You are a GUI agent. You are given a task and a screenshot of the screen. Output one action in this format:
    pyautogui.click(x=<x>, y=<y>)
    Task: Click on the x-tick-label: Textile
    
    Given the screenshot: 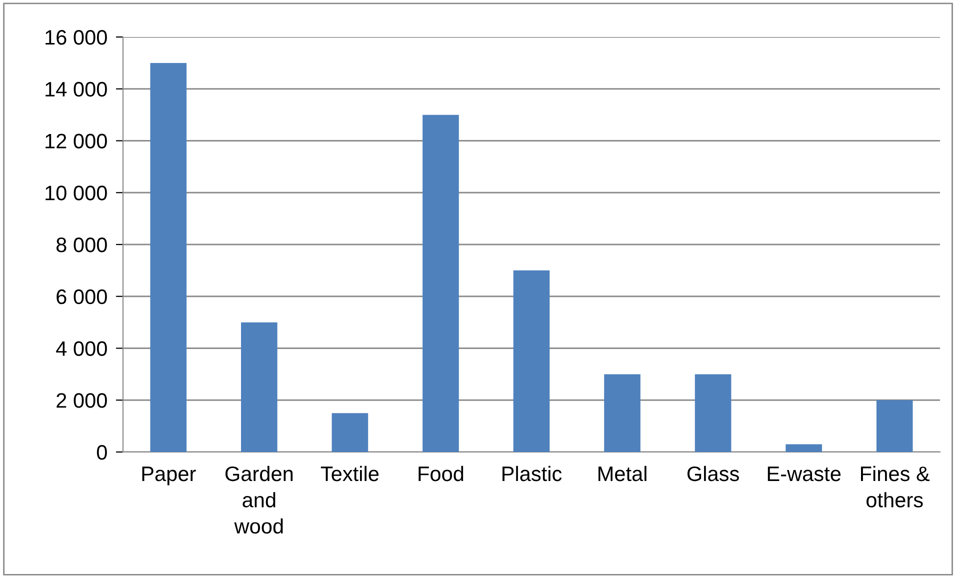 What is the action you would take?
    pyautogui.click(x=349, y=474)
    